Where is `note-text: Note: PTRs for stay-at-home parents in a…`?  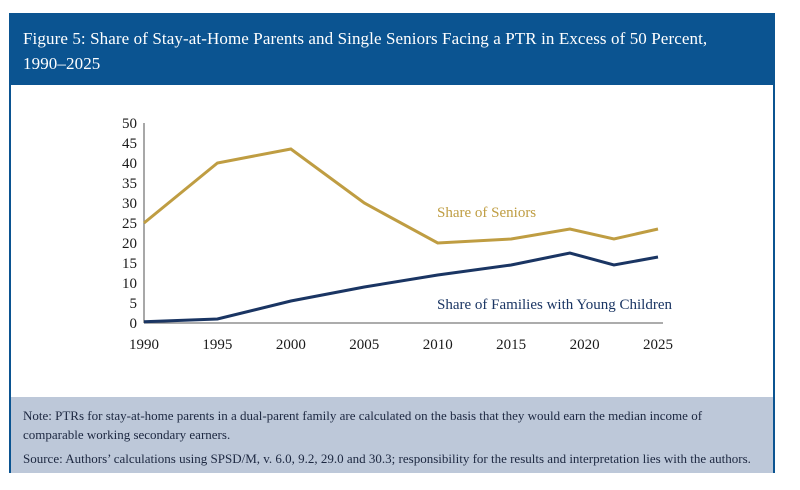 note-text: Note: PTRs for stay-at-home parents in a… is located at coordinates (363, 425).